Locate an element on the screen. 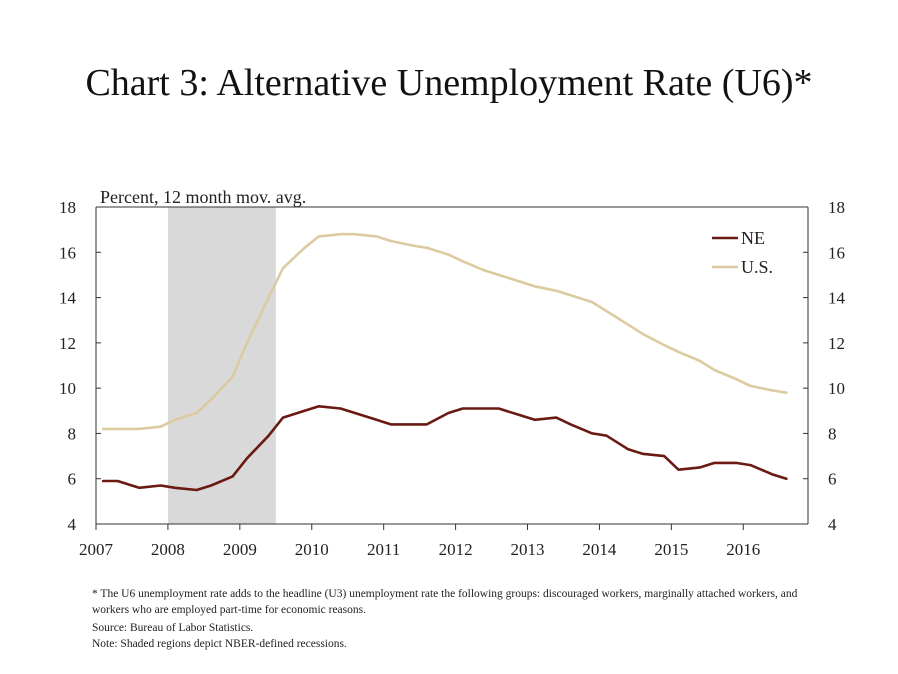 This screenshot has width=898, height=674. y-tick-label-left: 16 is located at coordinates (67, 252).